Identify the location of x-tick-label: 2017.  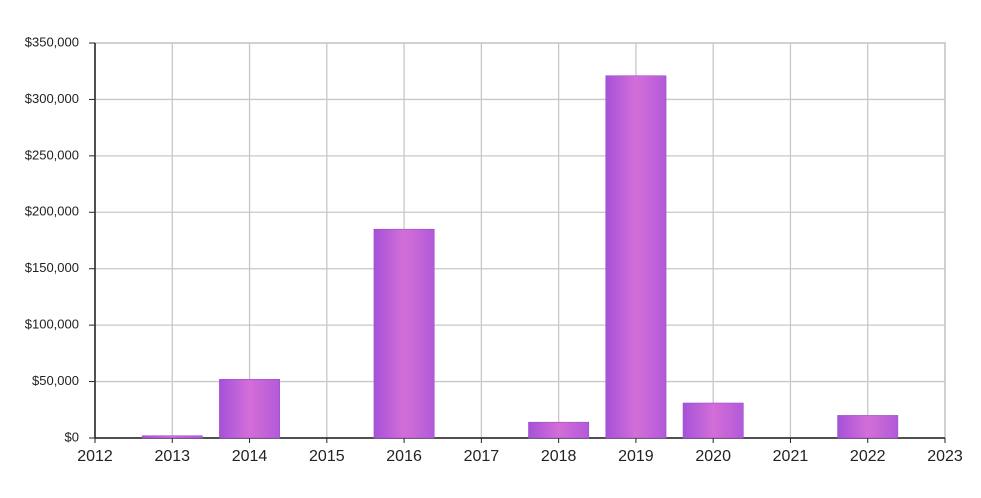
(482, 456).